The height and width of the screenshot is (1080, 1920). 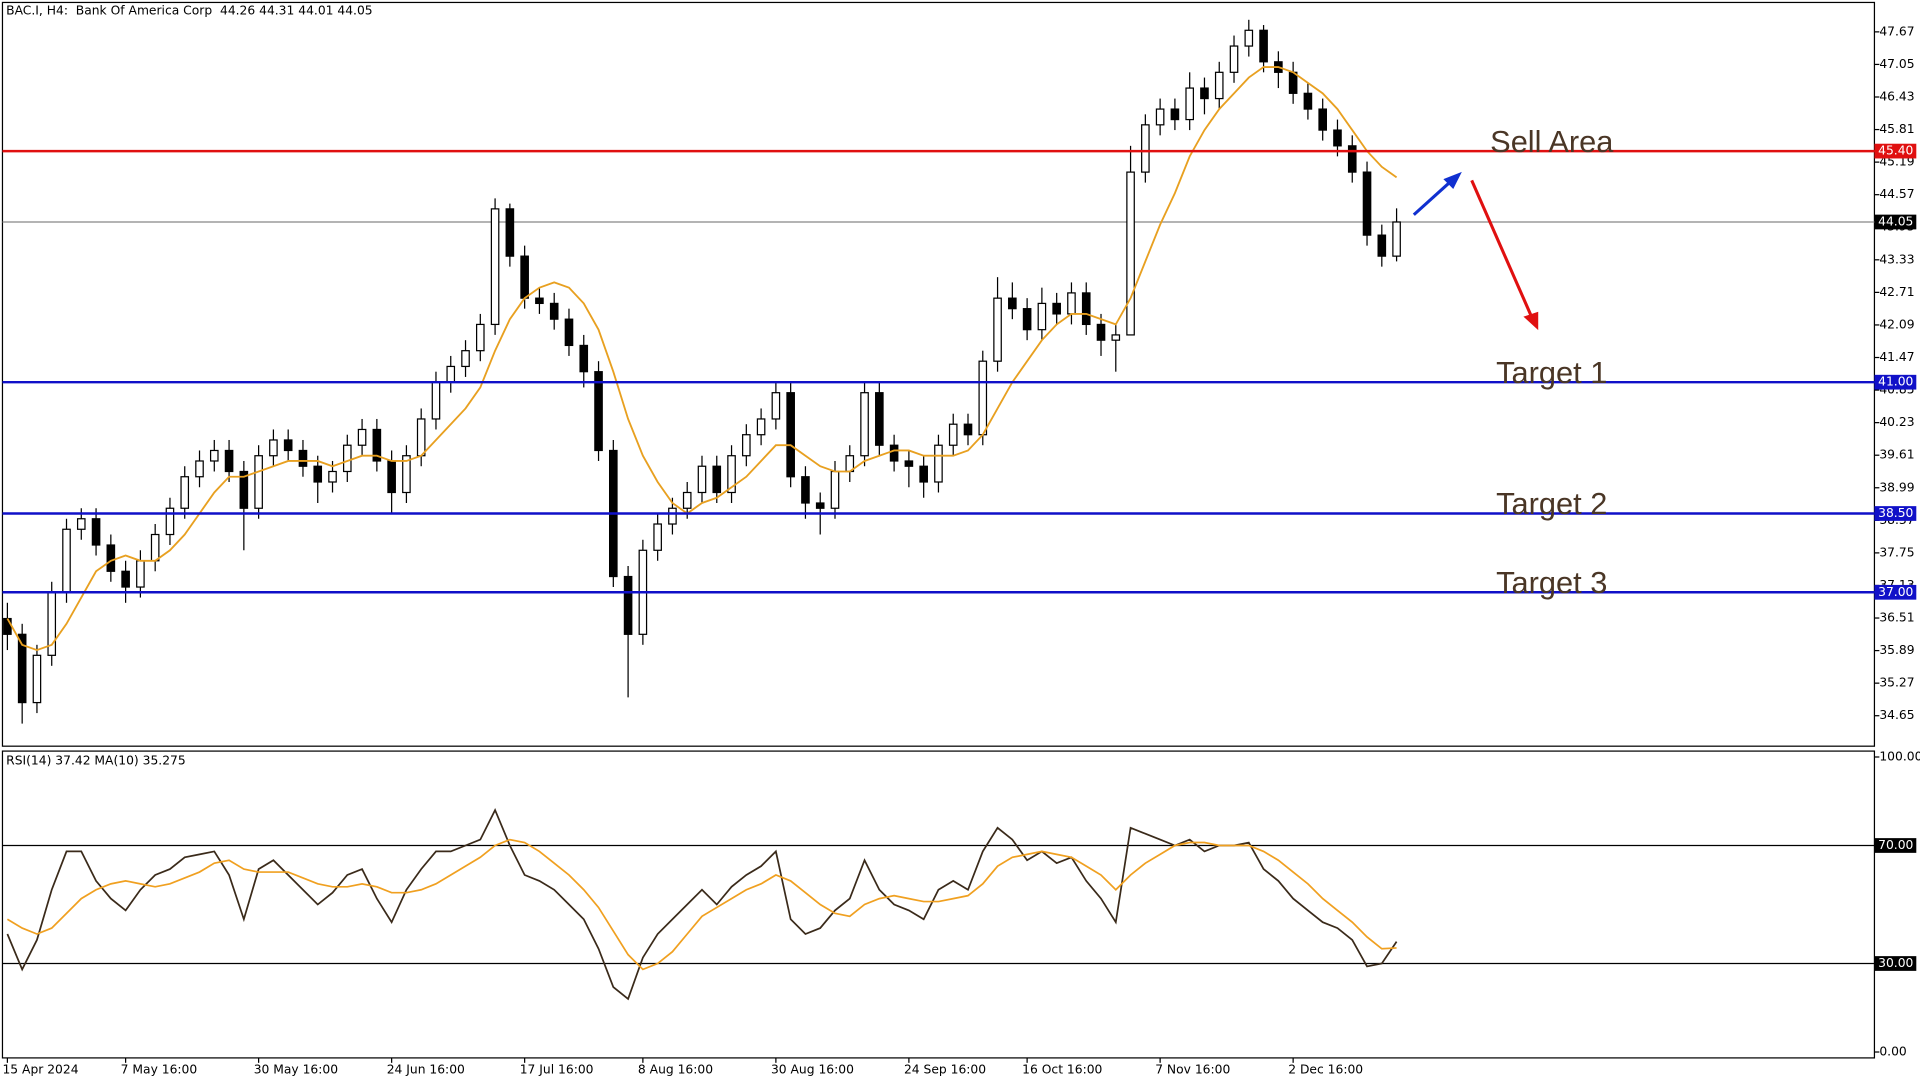 I want to click on y-tick-label: 35.89, so click(x=1896, y=650).